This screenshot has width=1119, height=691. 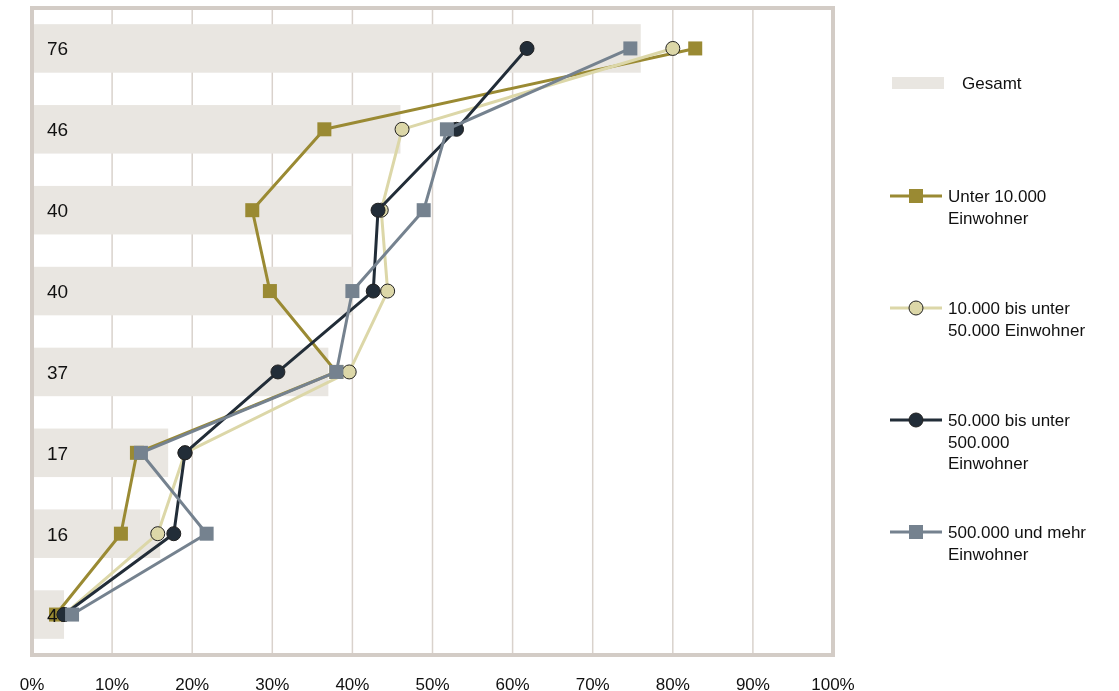 I want to click on x-tick-label: 20%, so click(x=192, y=683).